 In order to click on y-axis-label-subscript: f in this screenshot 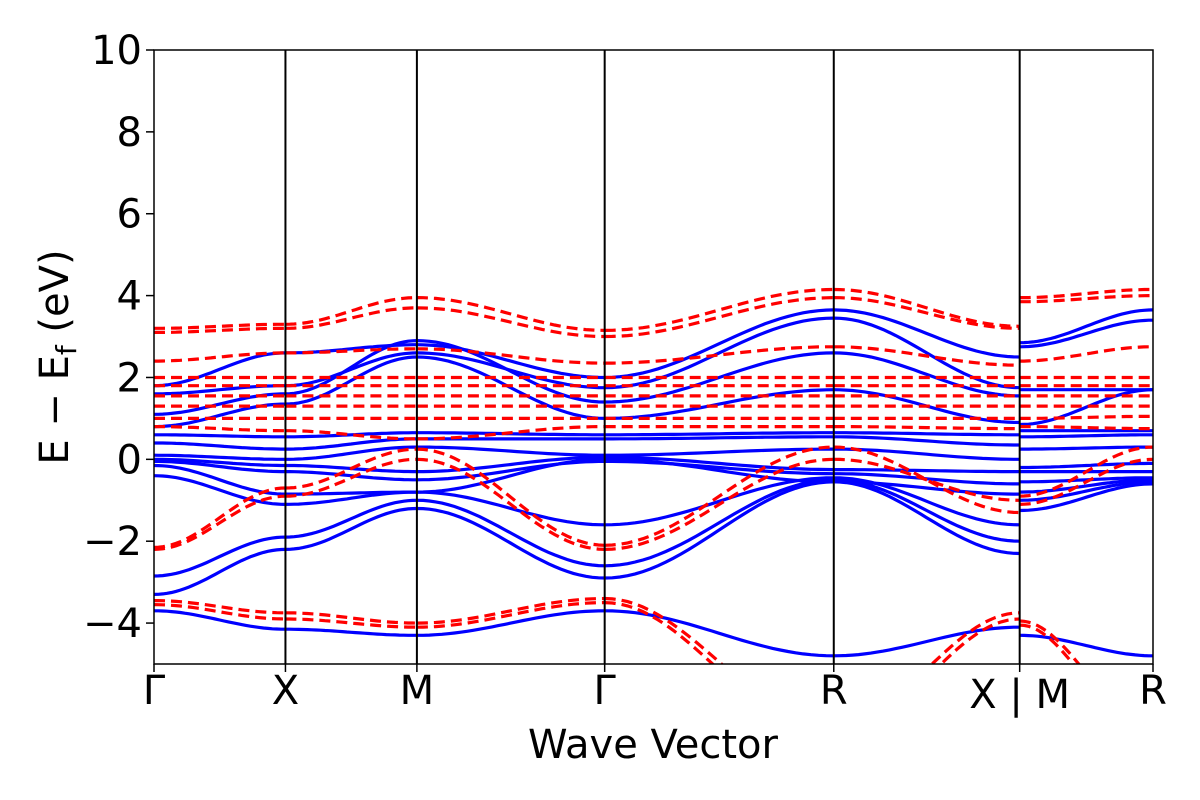, I will do `click(66, 349)`.